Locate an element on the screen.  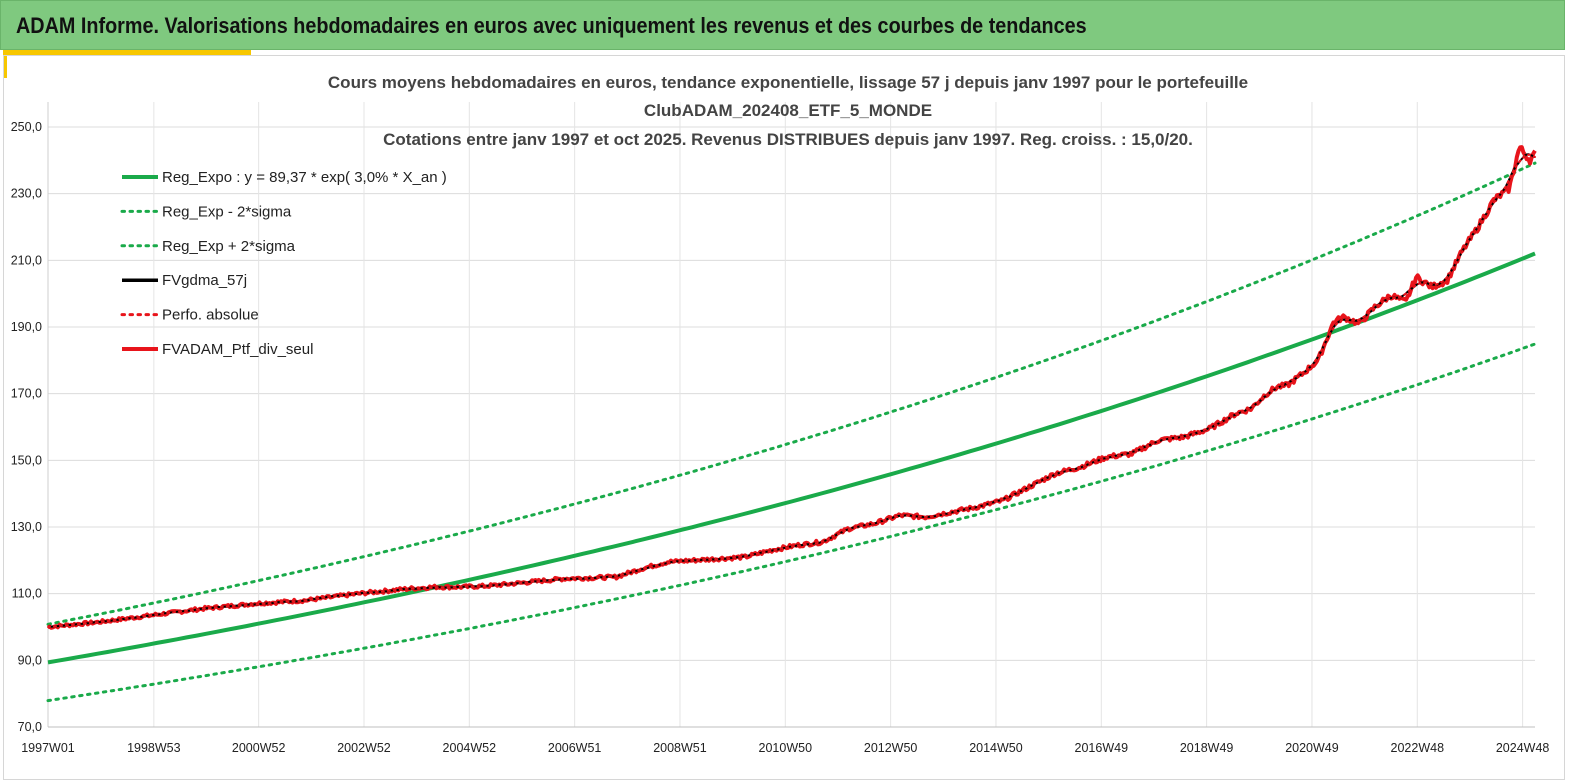
legend-label: FVgdma_57j is located at coordinates (204, 280).